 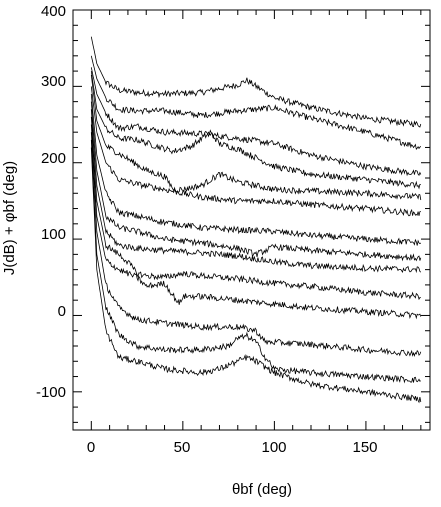 I want to click on y-tick-label-300: 300, so click(x=53, y=81).